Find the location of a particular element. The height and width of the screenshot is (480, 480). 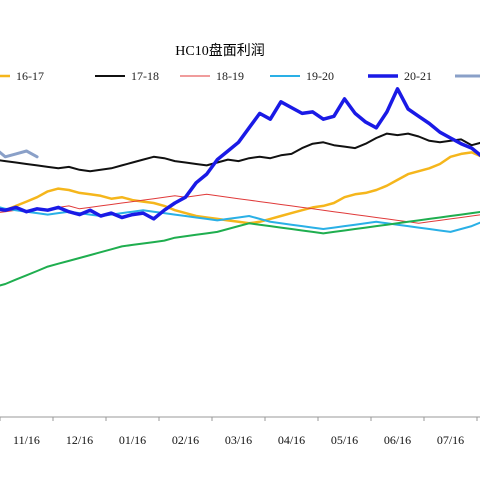

chart-title: HC10盘面利润 is located at coordinates (220, 51).